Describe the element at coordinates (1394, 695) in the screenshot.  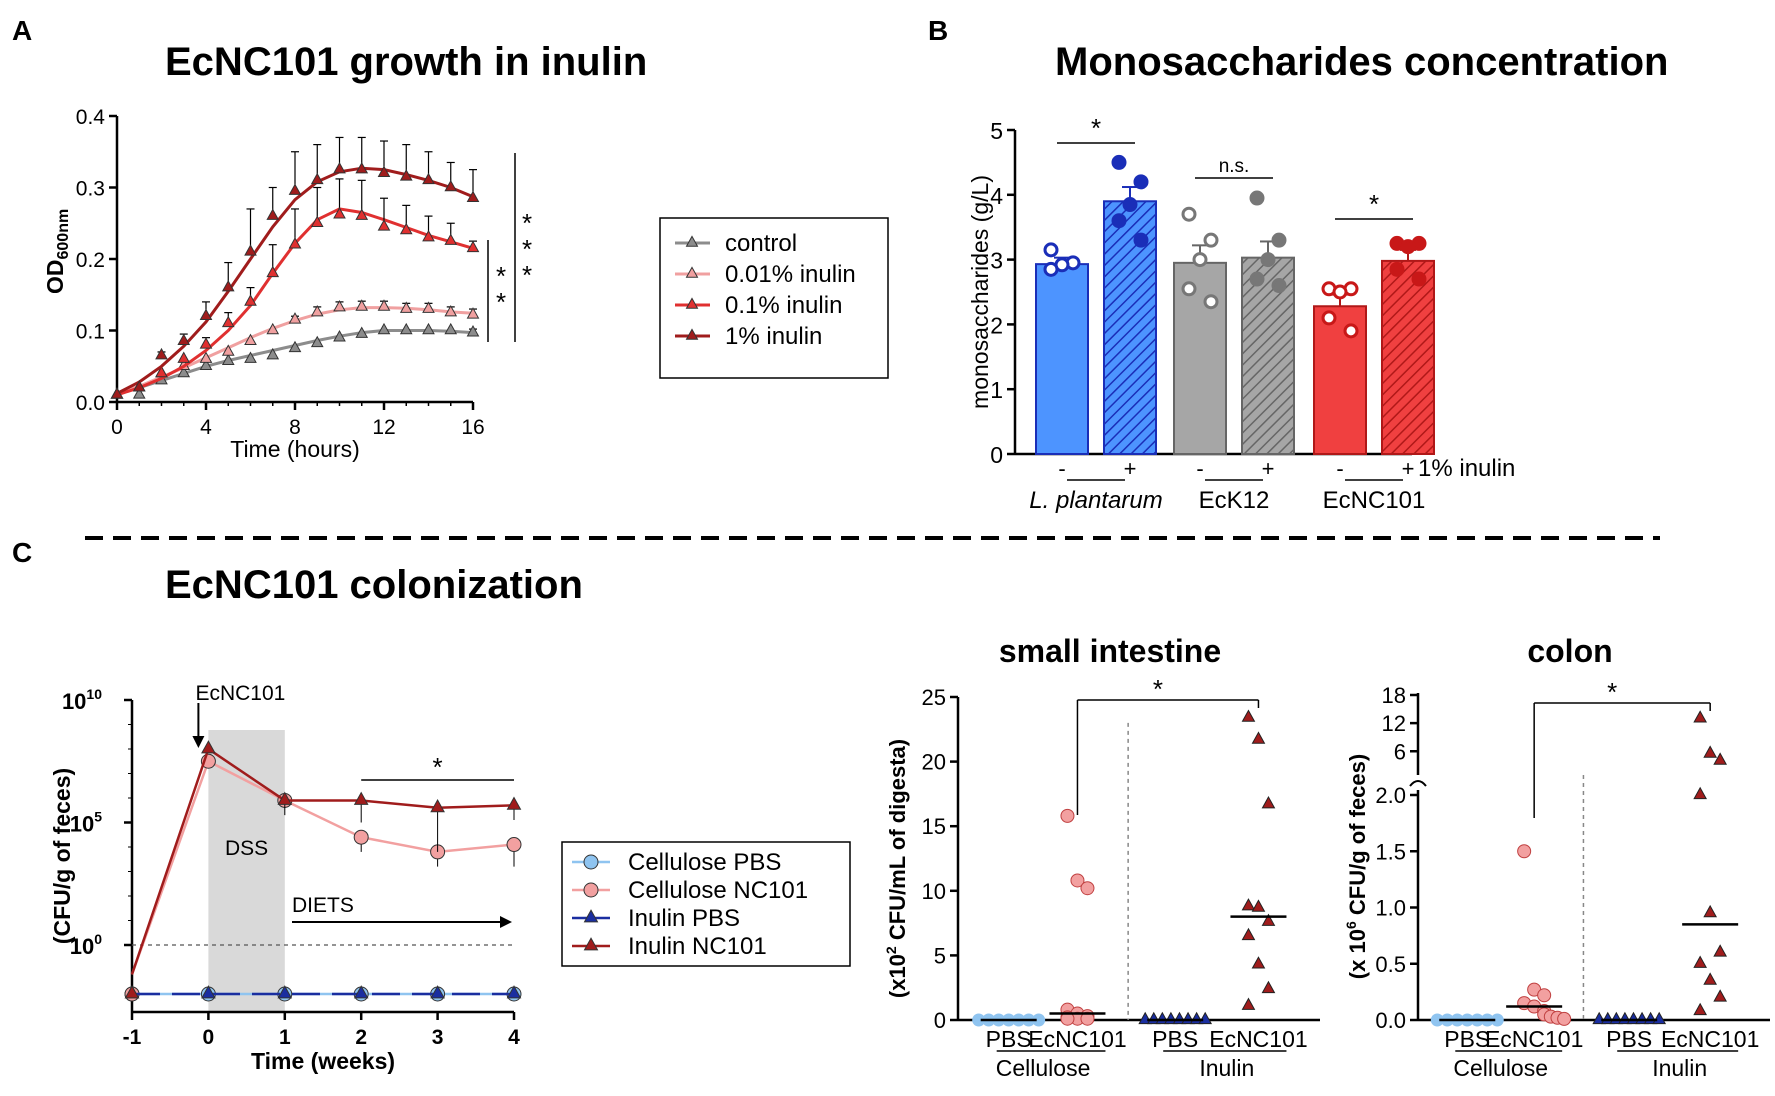
I see `y-tick-label: 18` at that location.